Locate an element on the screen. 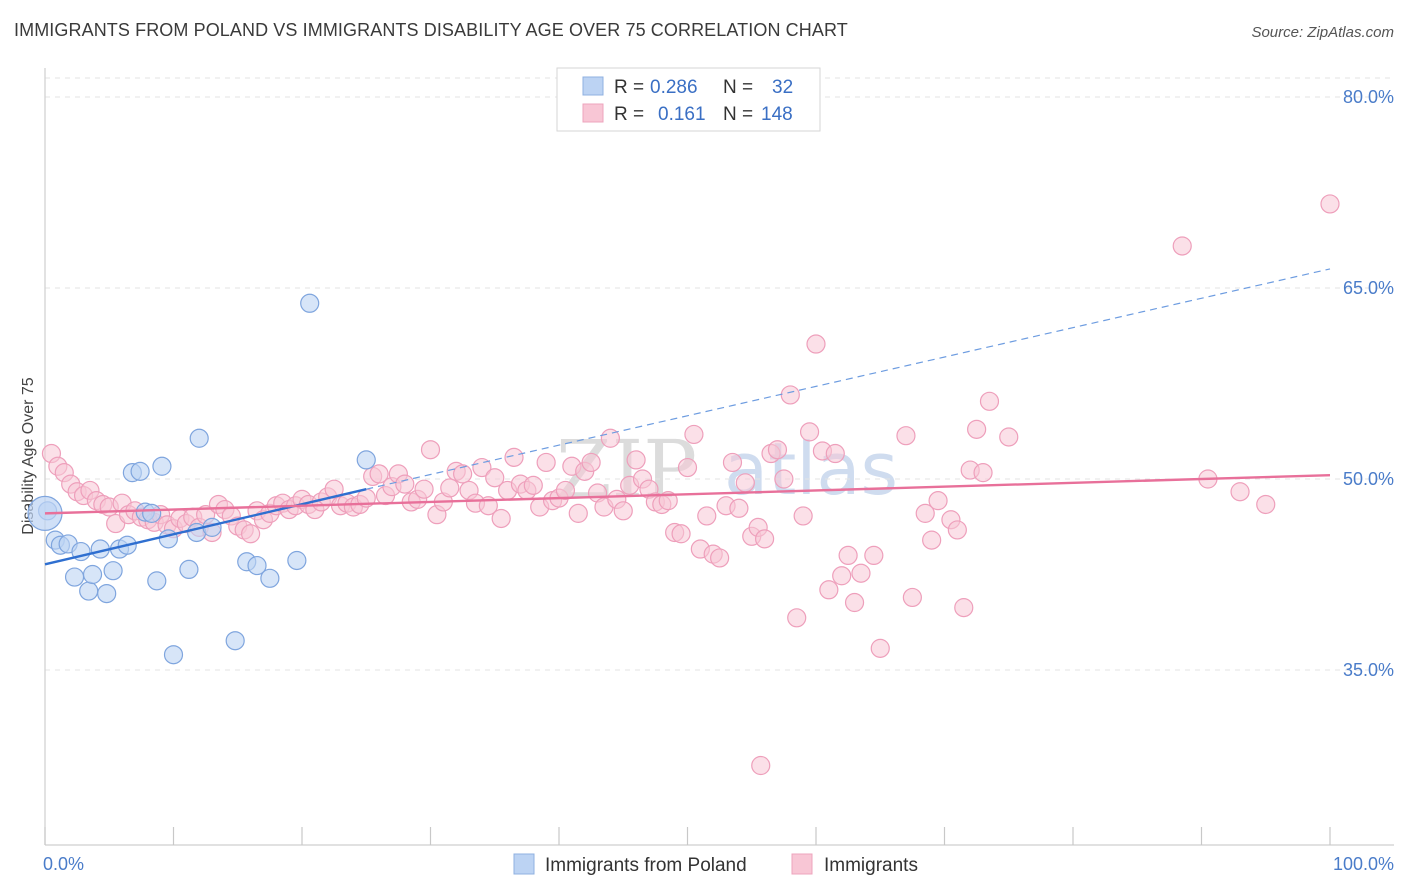  x-tick-min: 0.0% is located at coordinates (63, 864).